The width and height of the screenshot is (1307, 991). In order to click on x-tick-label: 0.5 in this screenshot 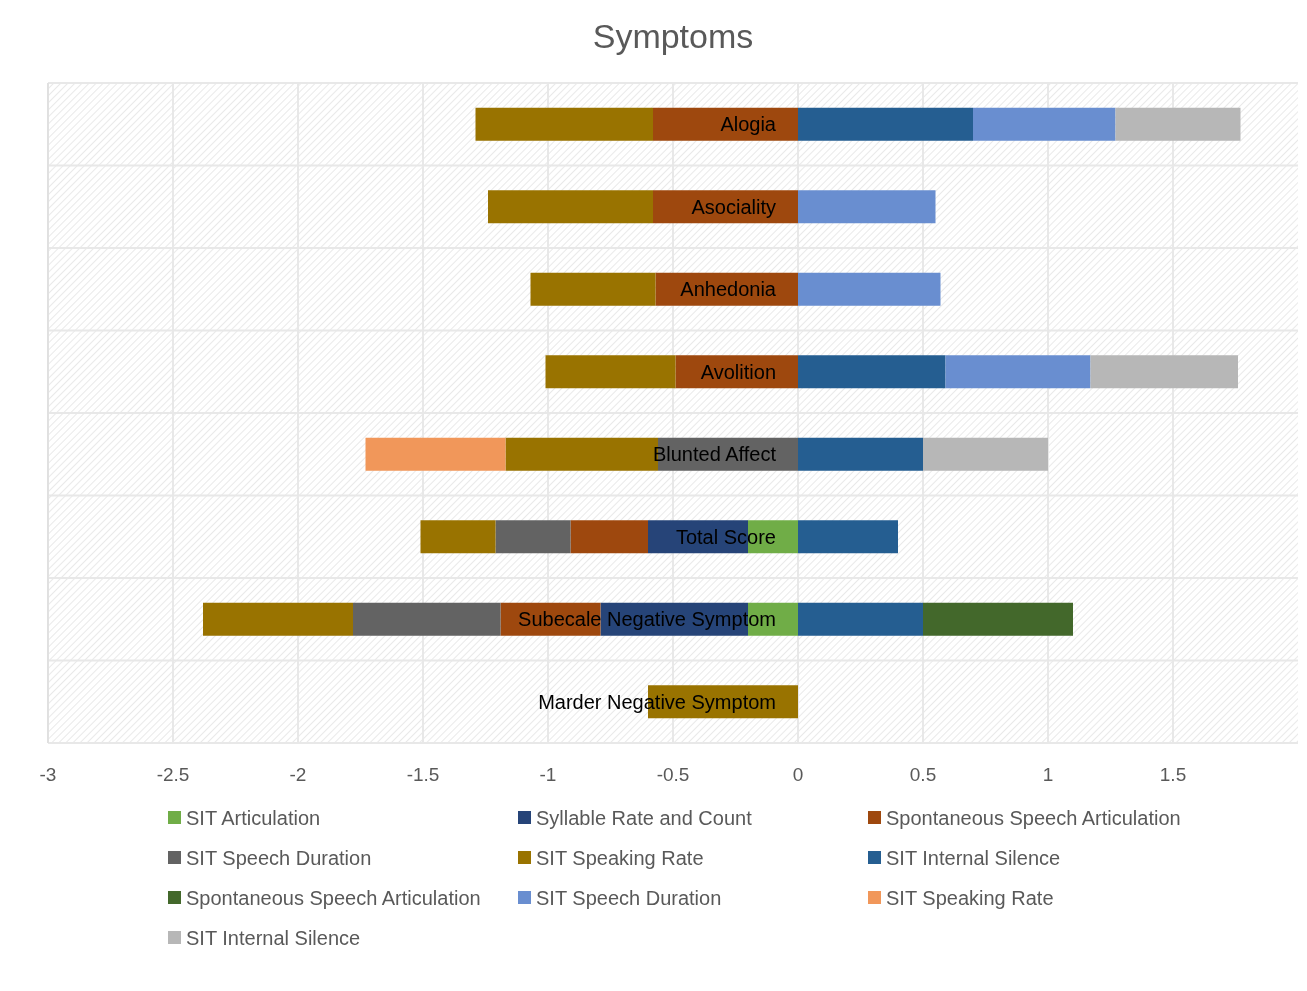, I will do `click(923, 774)`.